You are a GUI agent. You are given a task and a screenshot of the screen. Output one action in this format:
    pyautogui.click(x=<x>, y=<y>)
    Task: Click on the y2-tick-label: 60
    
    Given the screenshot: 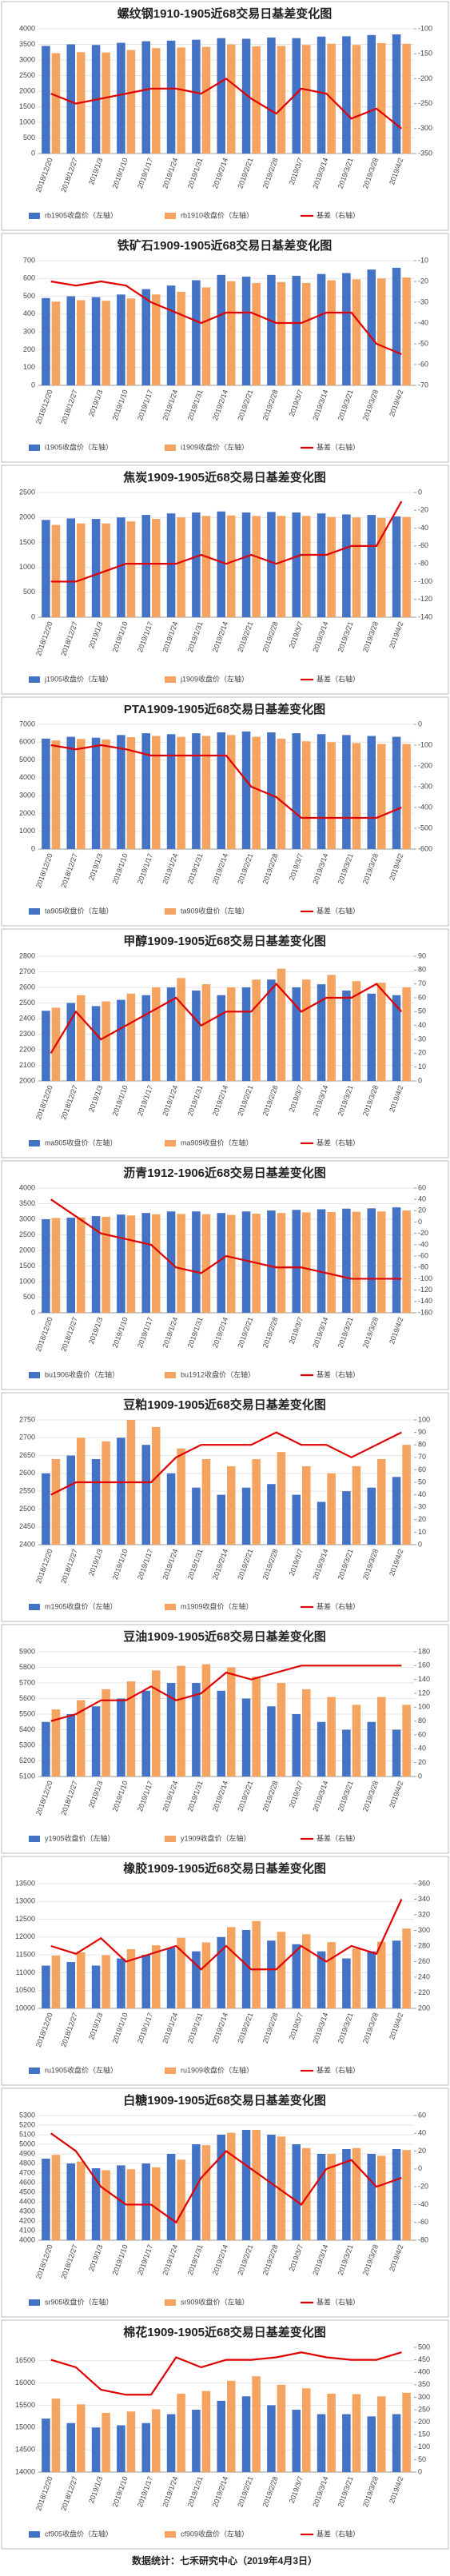 What is the action you would take?
    pyautogui.click(x=422, y=1734)
    